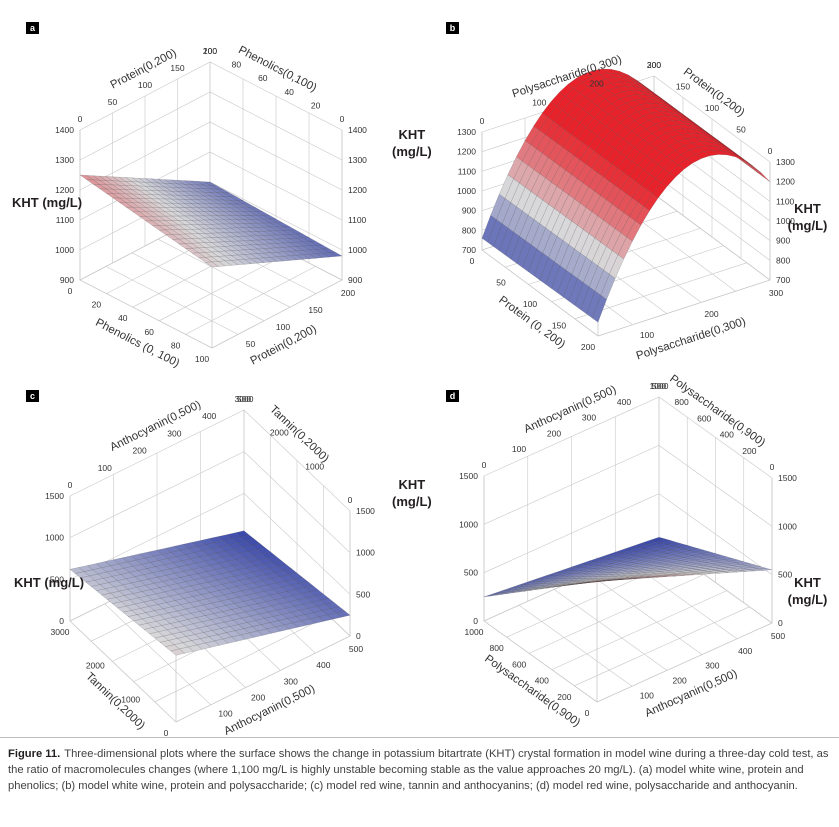 Image resolution: width=839 pixels, height=827 pixels. What do you see at coordinates (745, 651) in the screenshot?
I see `tick-label-front-right: 400` at bounding box center [745, 651].